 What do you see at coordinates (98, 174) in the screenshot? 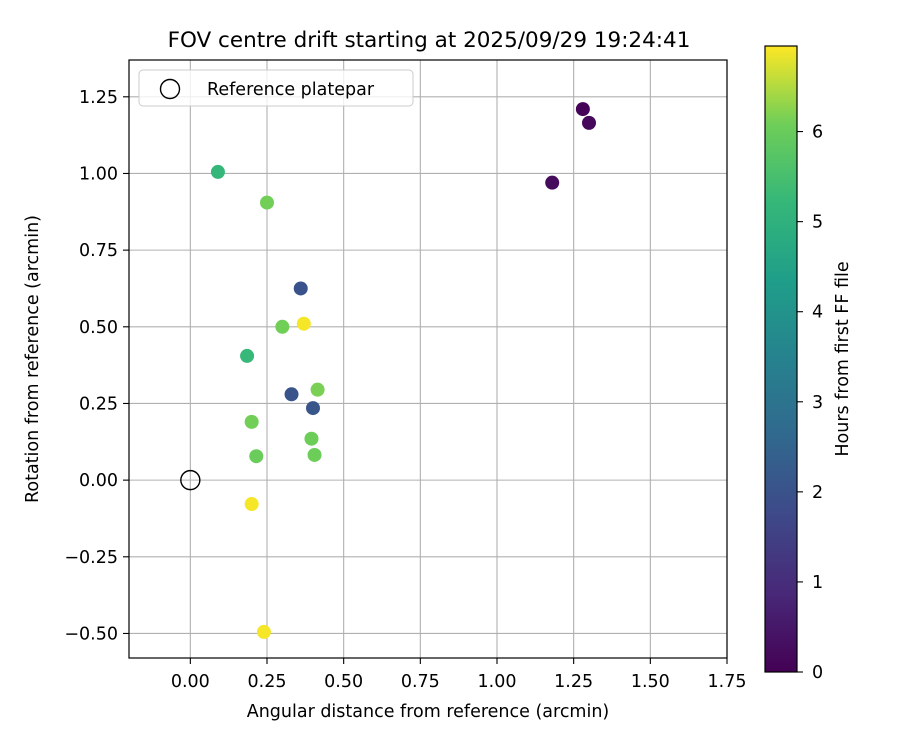
I see `y-tick-label: 1.00` at bounding box center [98, 174].